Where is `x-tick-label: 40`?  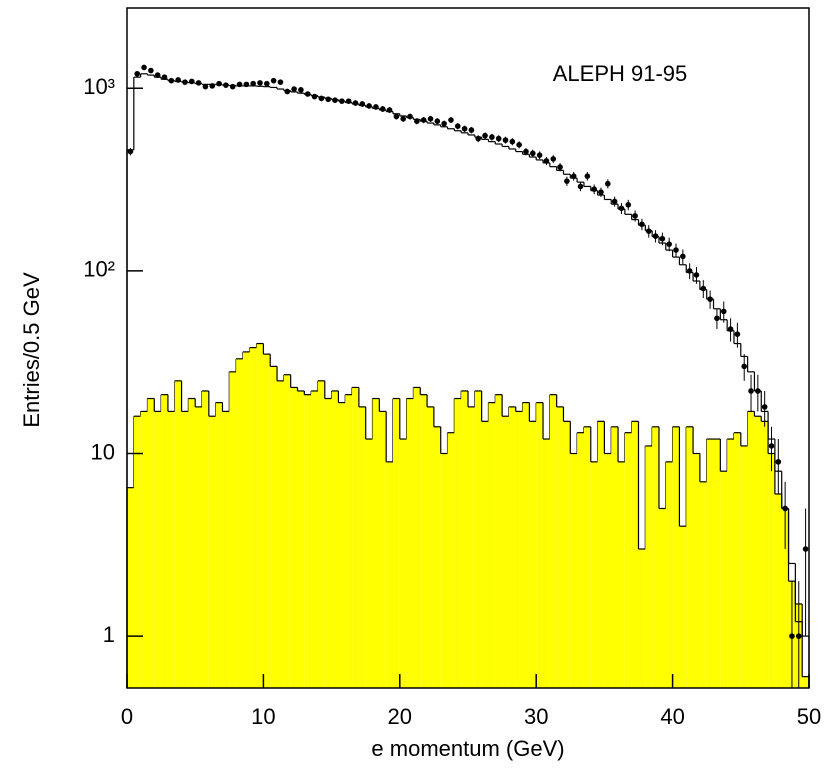
x-tick-label: 40 is located at coordinates (672, 716).